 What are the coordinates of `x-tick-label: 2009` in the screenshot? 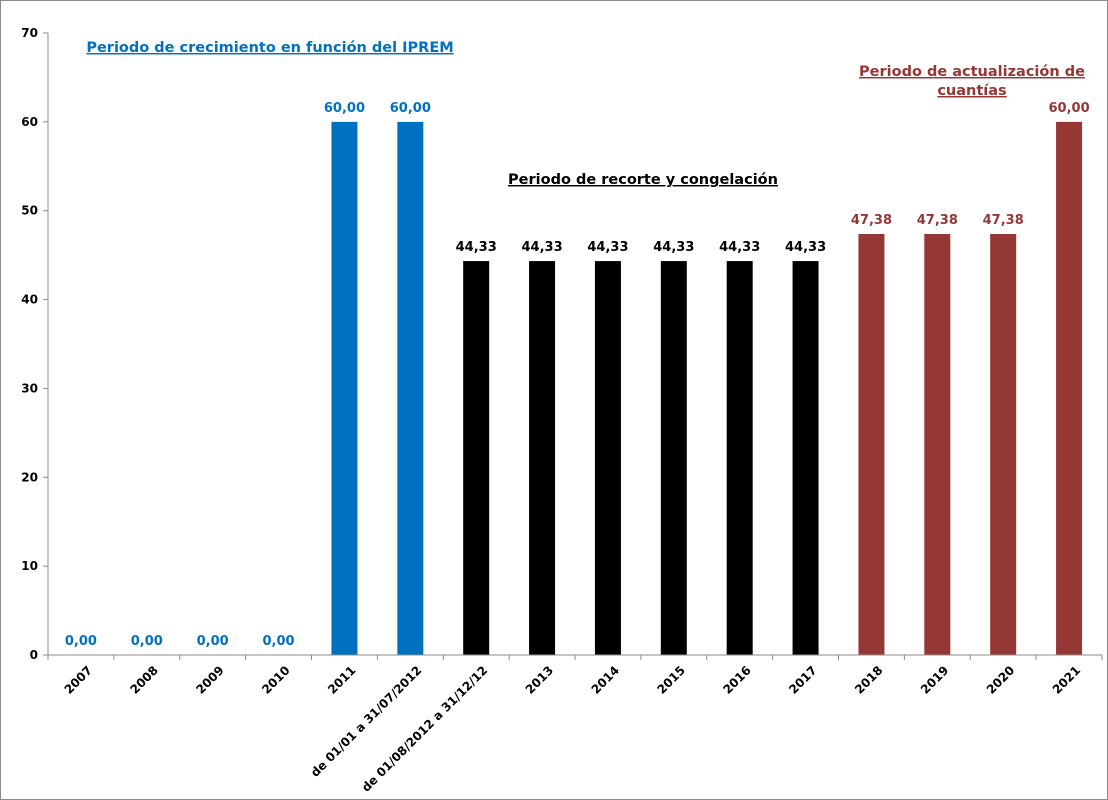 It's located at (210, 680).